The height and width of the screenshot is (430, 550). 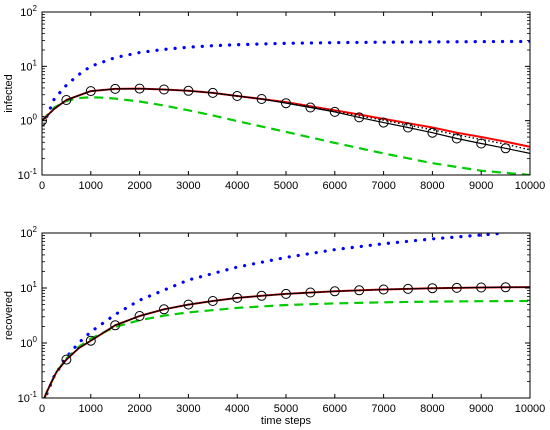 What do you see at coordinates (9, 315) in the screenshot?
I see `y-axis-label: recovered` at bounding box center [9, 315].